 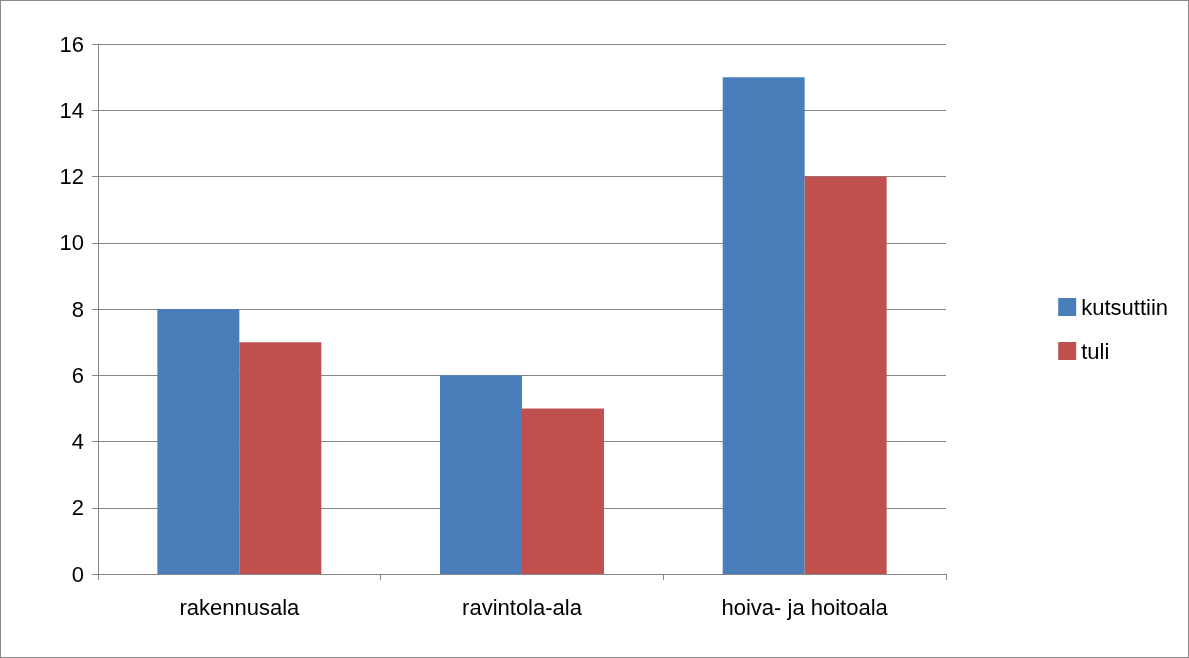 What do you see at coordinates (71, 176) in the screenshot?
I see `y-tick-label: 12` at bounding box center [71, 176].